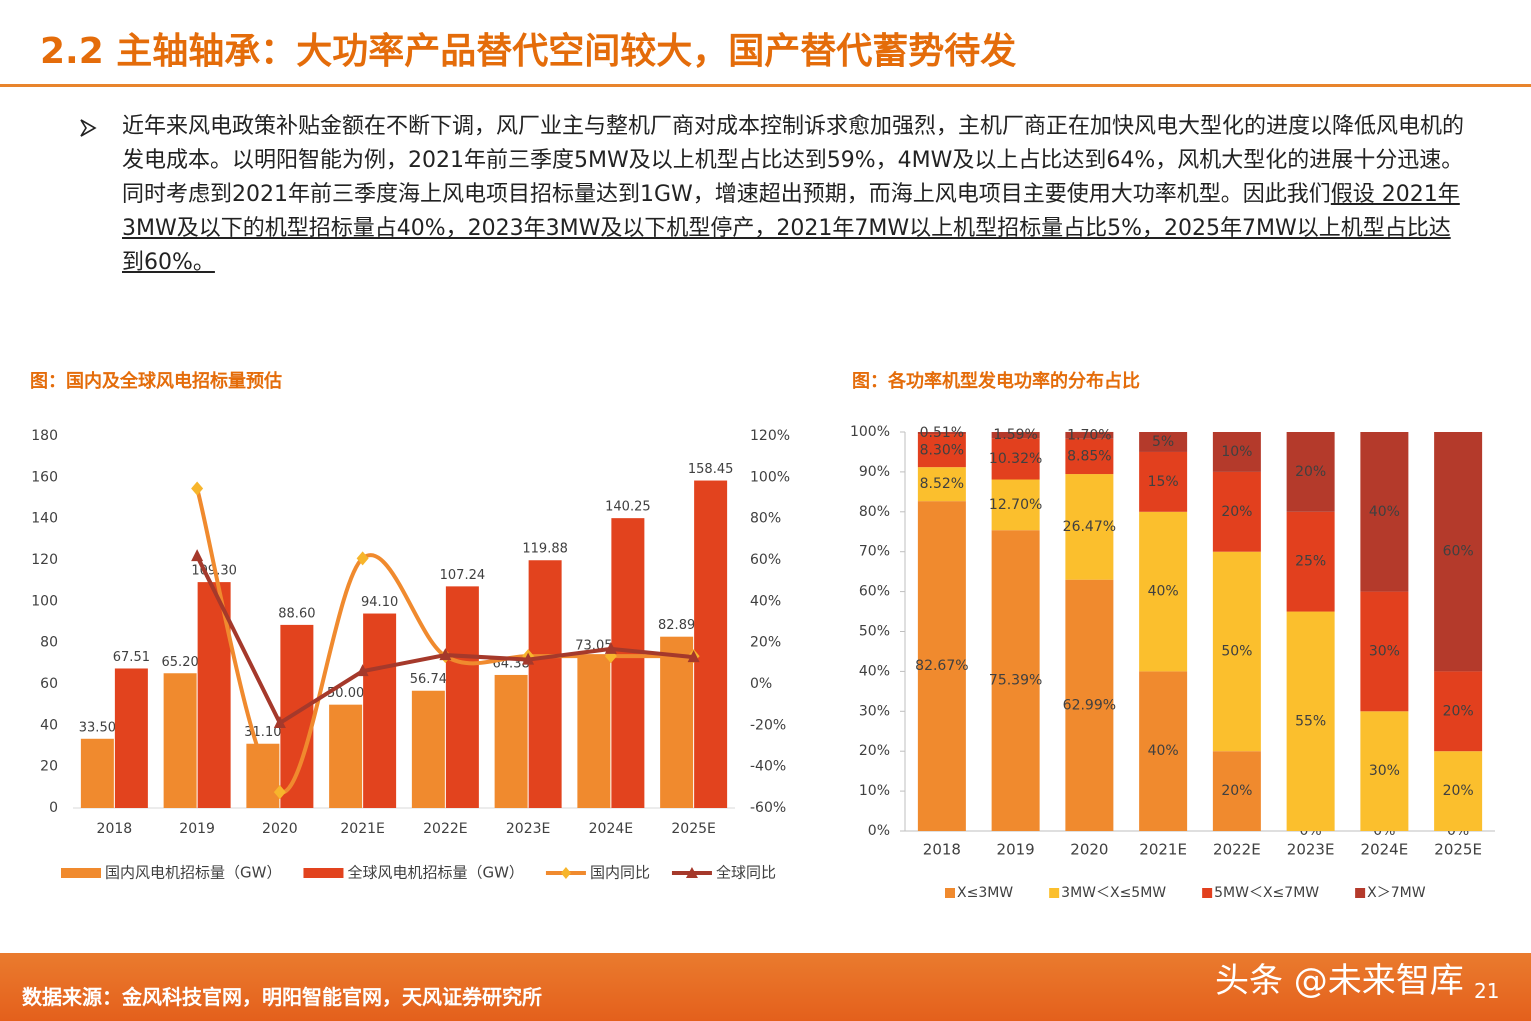 The height and width of the screenshot is (1021, 1531). I want to click on value-label: 65.20, so click(180, 662).